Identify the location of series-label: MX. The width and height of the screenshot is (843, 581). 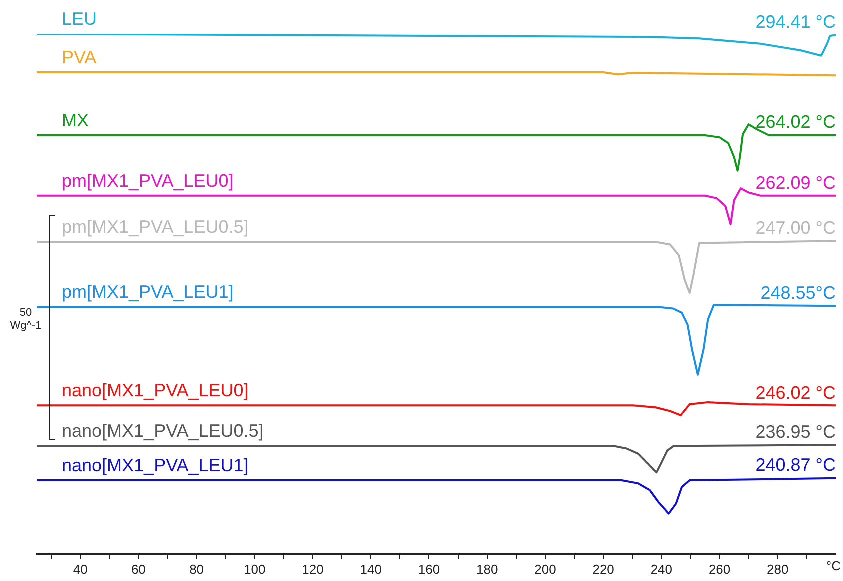
(75, 120).